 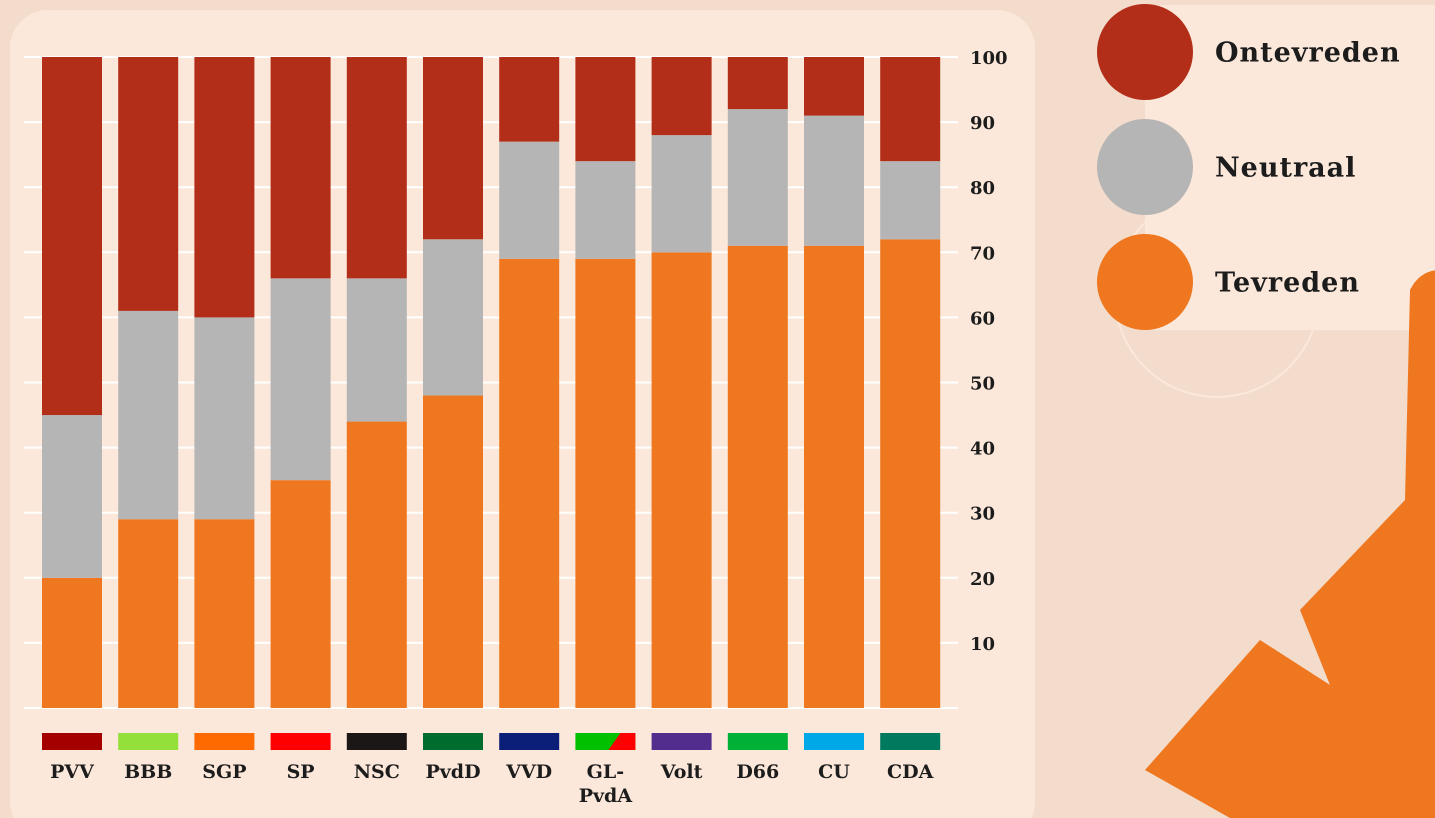 I want to click on x-tick-label: SGP, so click(x=224, y=772).